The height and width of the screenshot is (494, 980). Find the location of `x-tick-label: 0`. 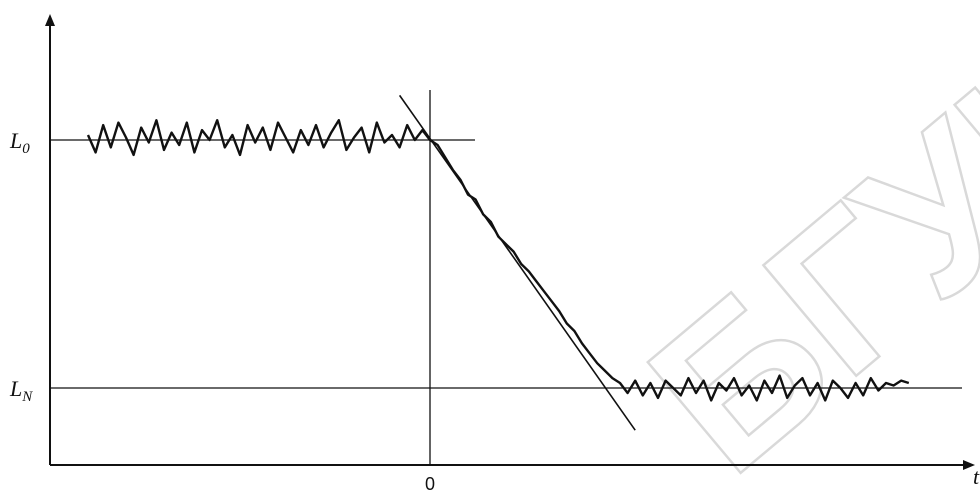

x-tick-label: 0 is located at coordinates (430, 484).